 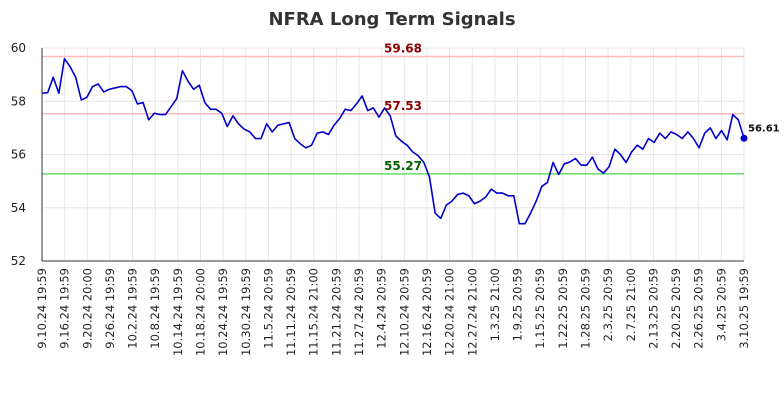 What do you see at coordinates (268, 308) in the screenshot?
I see `x-tick-label: 11.5.24 20:59` at bounding box center [268, 308].